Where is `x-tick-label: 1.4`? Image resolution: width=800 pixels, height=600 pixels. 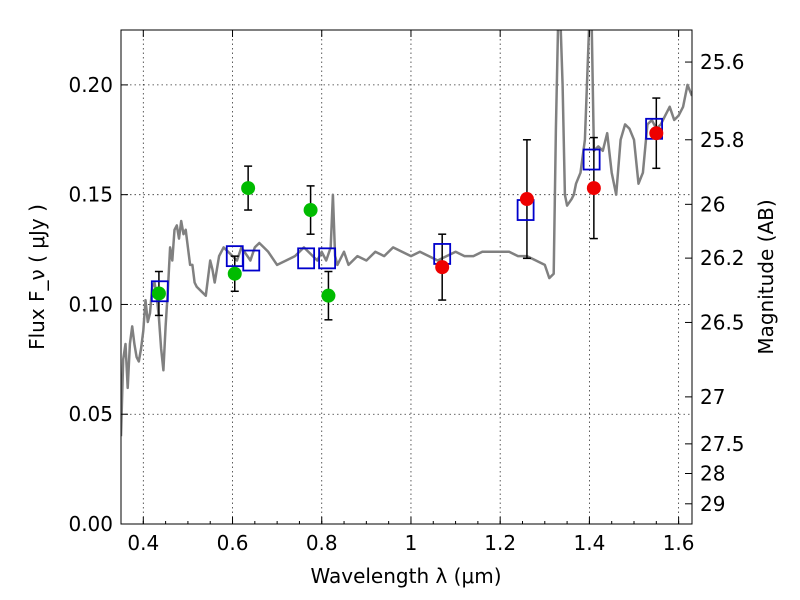
x-tick-label: 1.4 is located at coordinates (589, 543).